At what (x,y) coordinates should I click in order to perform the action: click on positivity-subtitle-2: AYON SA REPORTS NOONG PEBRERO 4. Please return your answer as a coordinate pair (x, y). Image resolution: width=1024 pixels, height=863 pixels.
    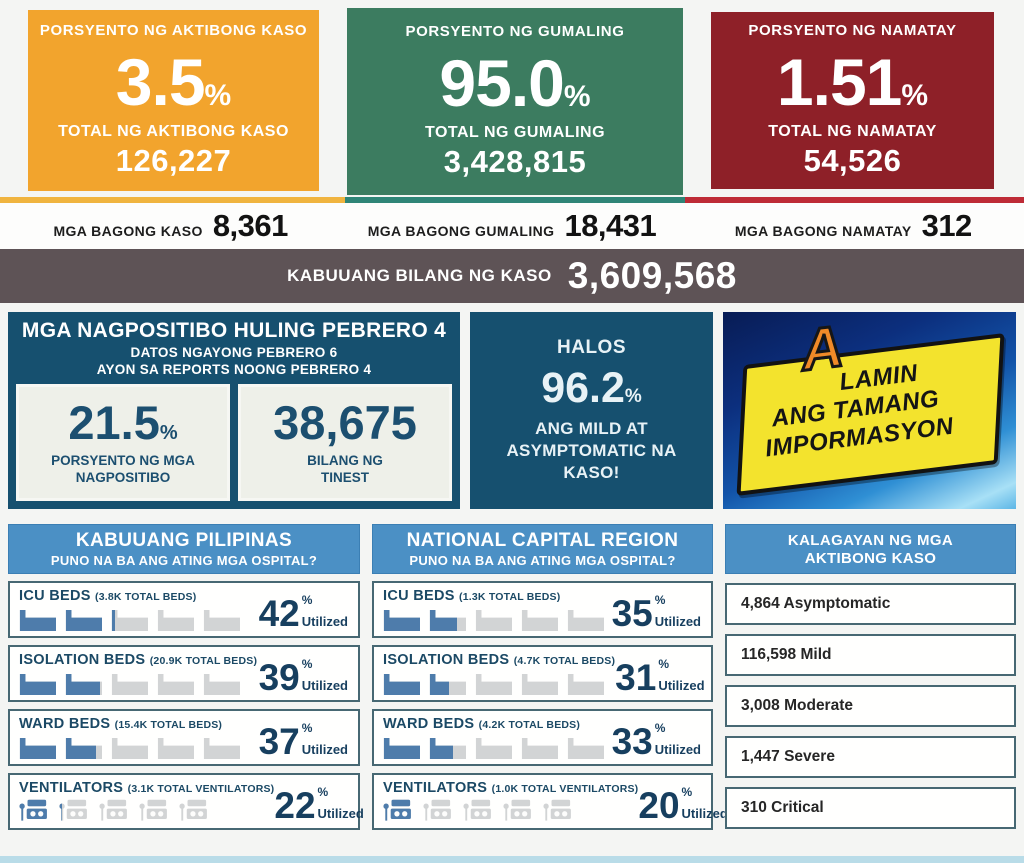
    Looking at the image, I should click on (234, 369).